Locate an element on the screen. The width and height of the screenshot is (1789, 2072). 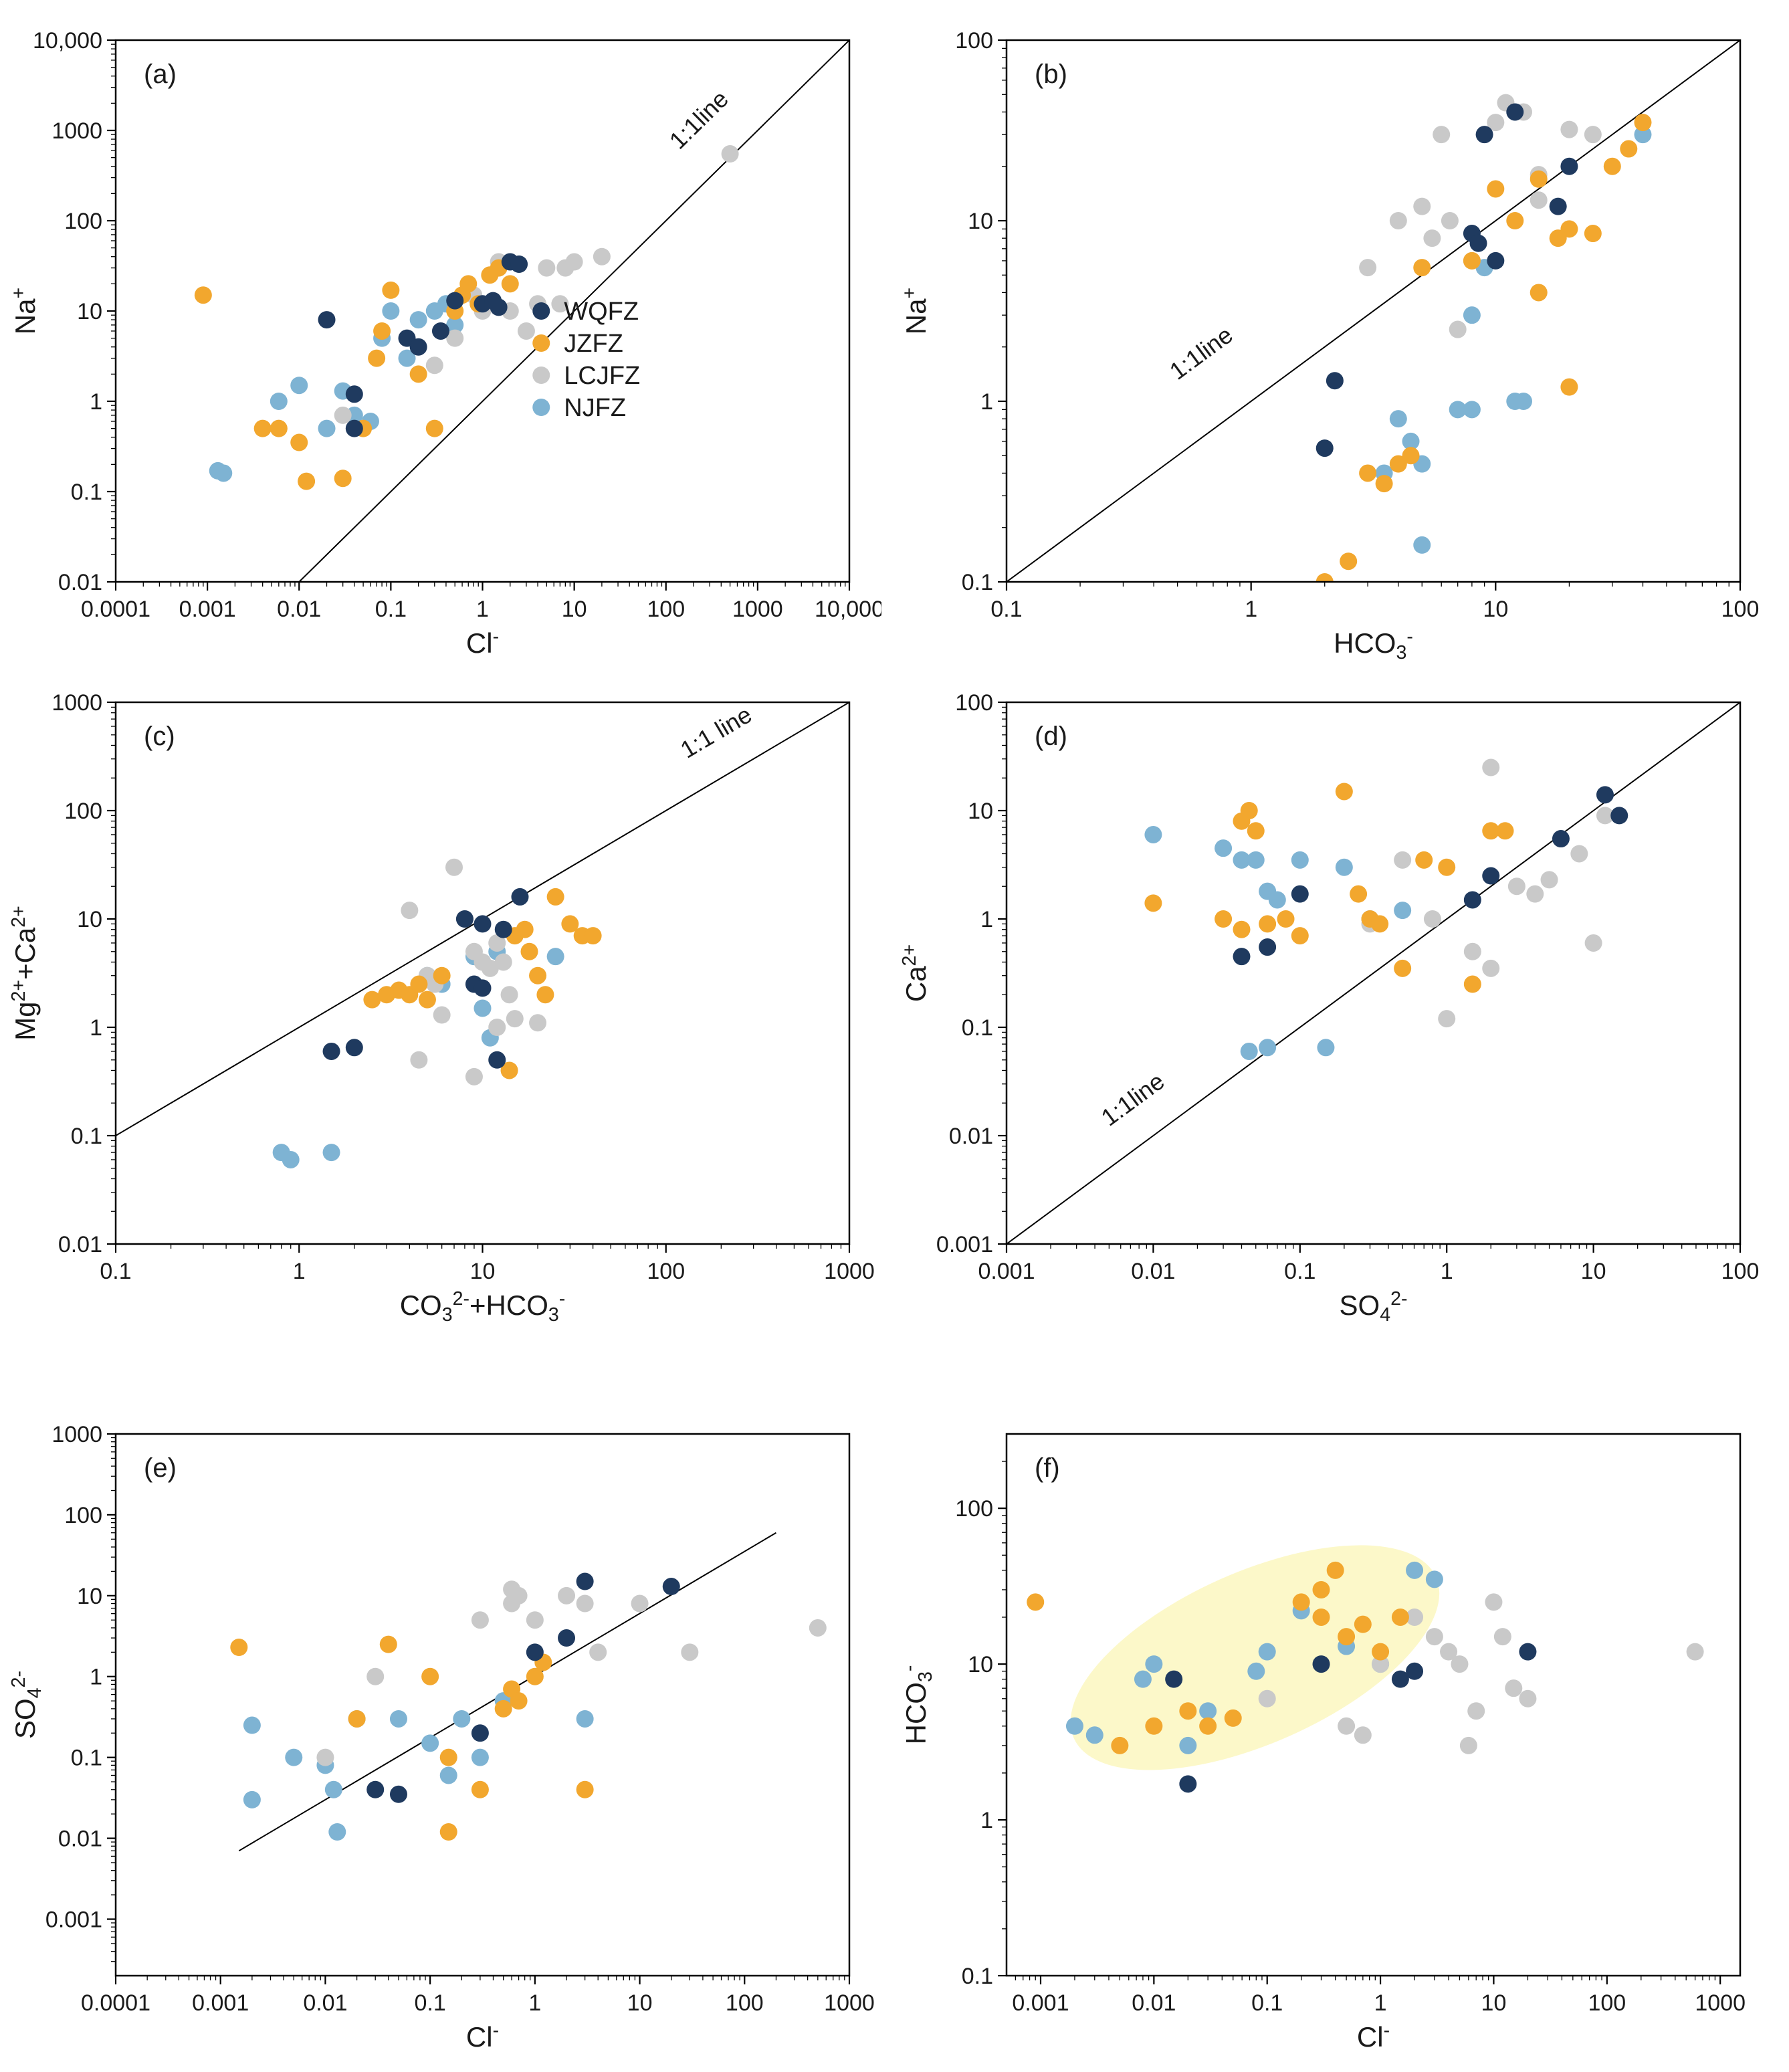
x-tick-label: 0.001 is located at coordinates (1006, 1272).